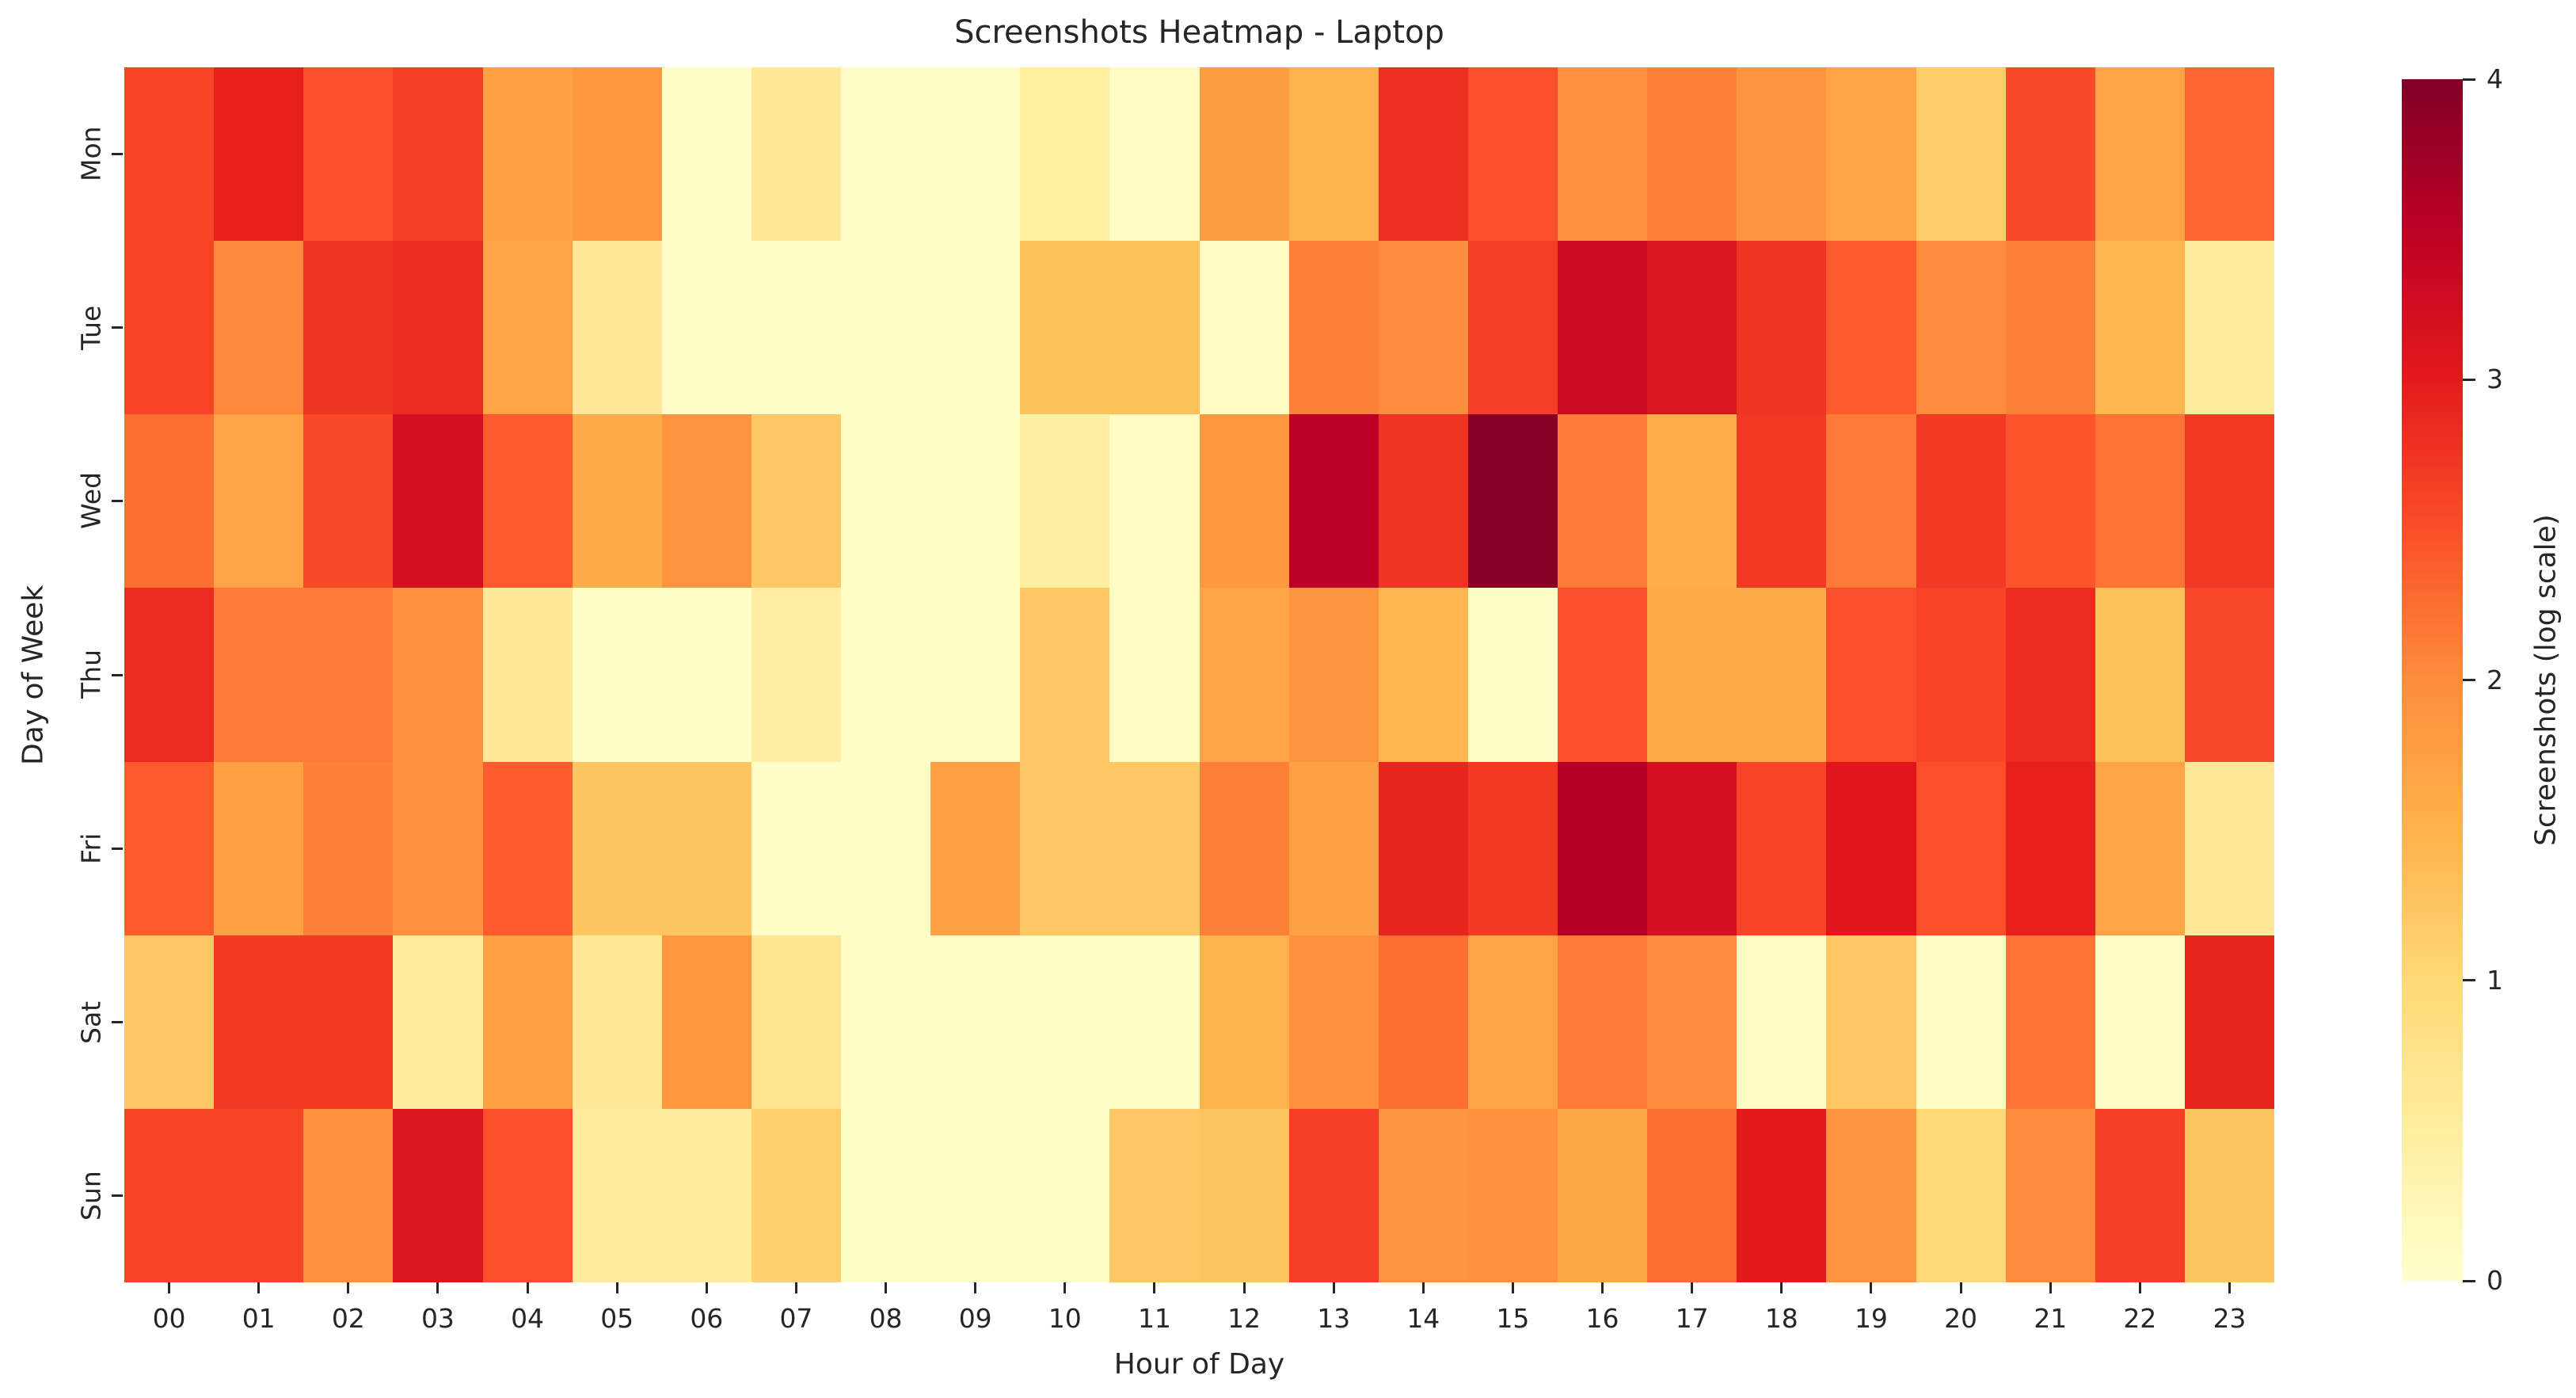  Describe the element at coordinates (2140, 1318) in the screenshot. I see `x-tick-label: 22` at that location.